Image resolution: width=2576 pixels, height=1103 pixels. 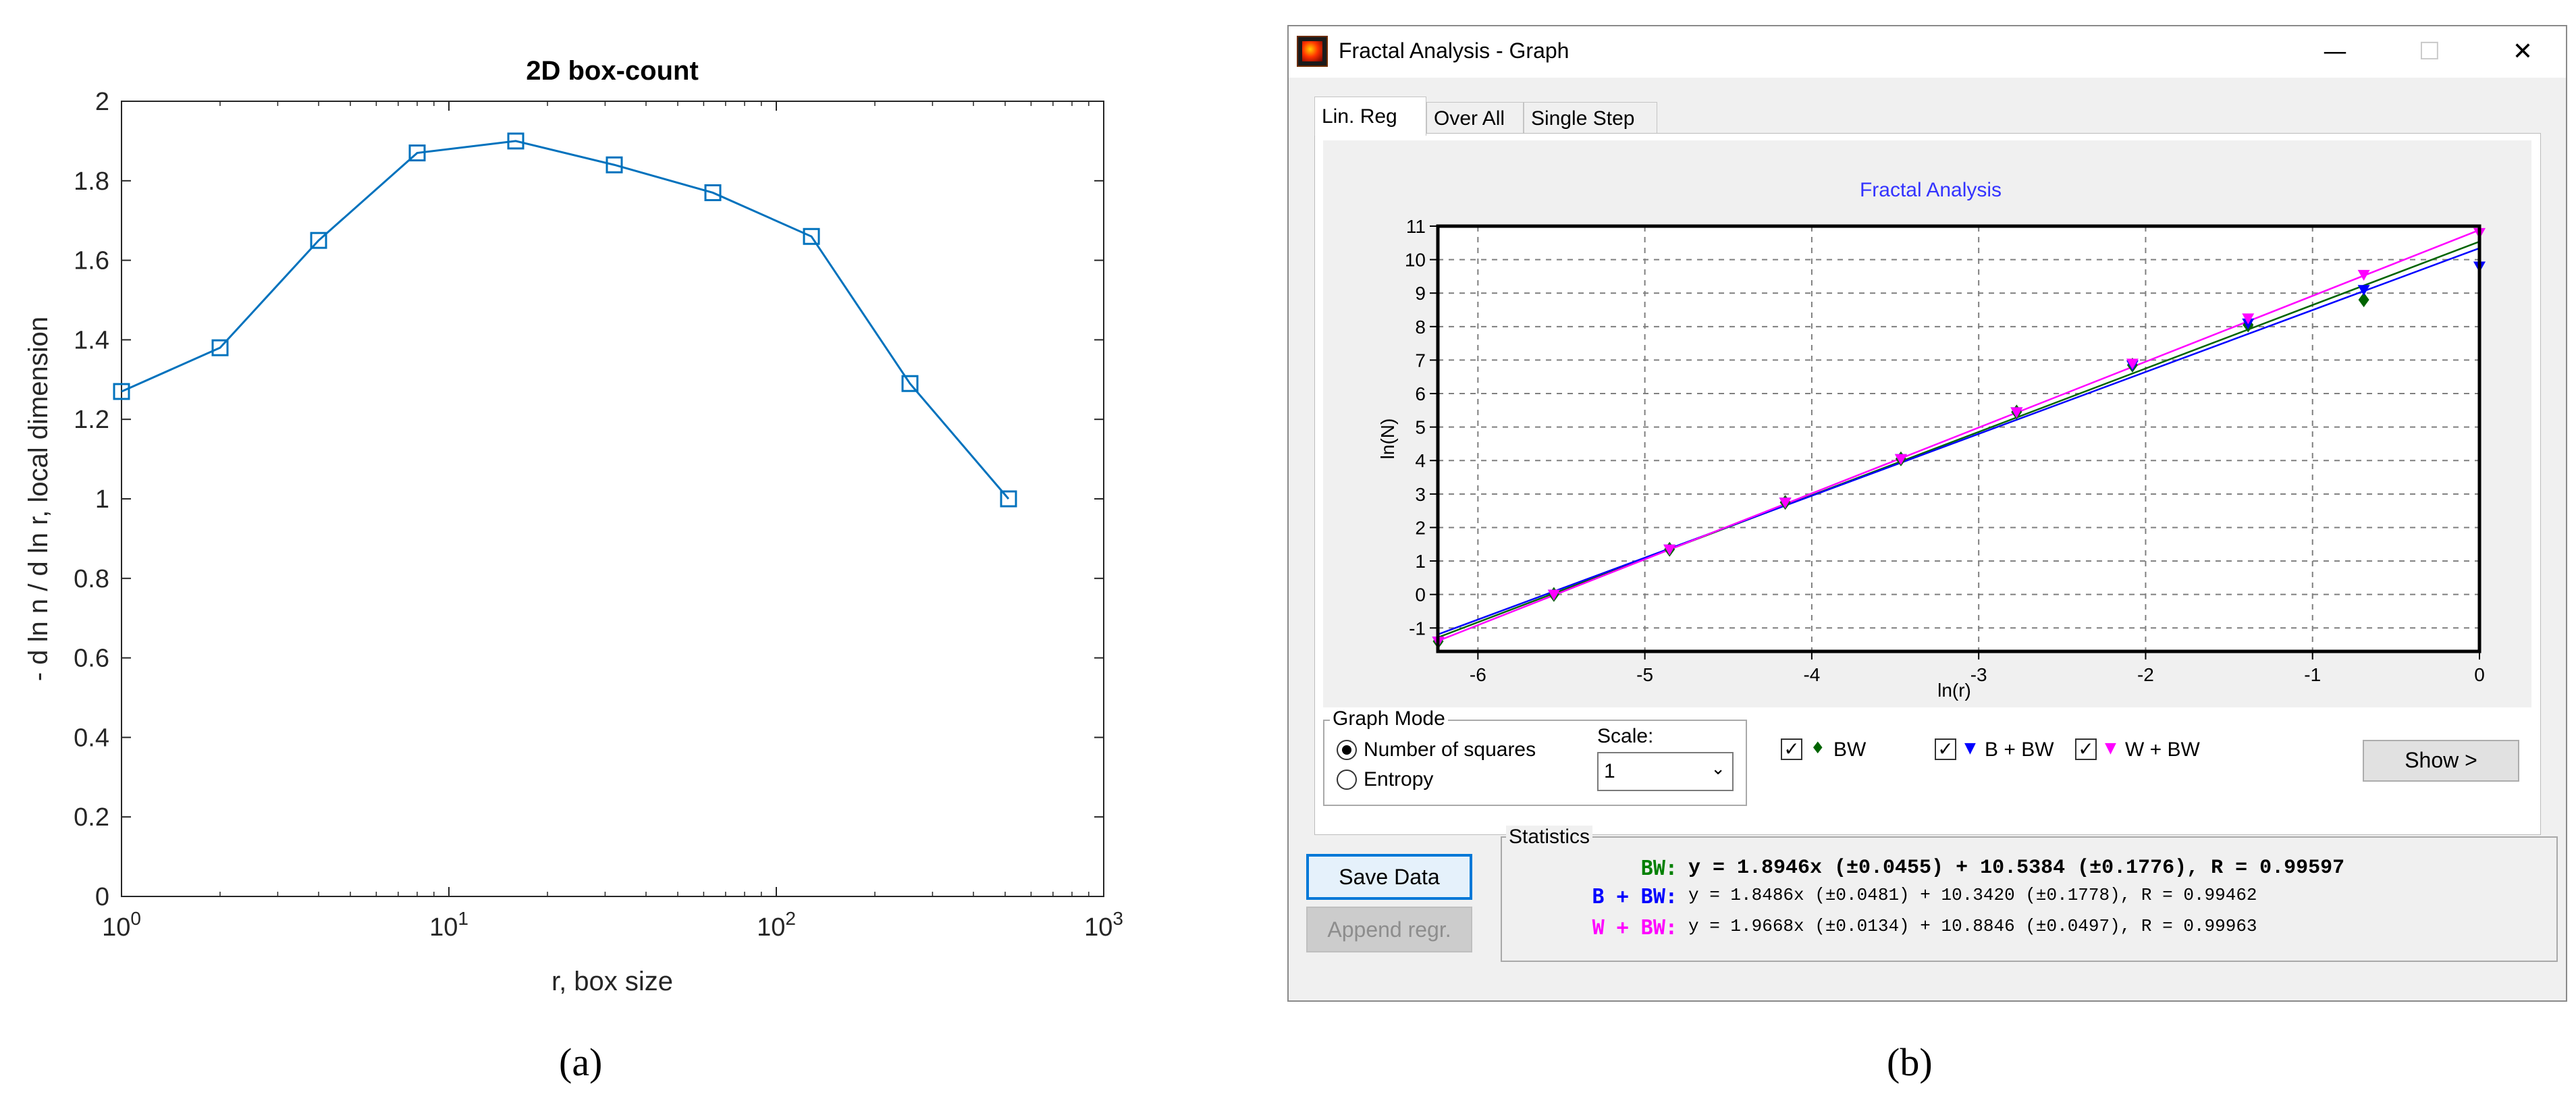 I want to click on y-tick-label: 2, so click(x=102, y=102).